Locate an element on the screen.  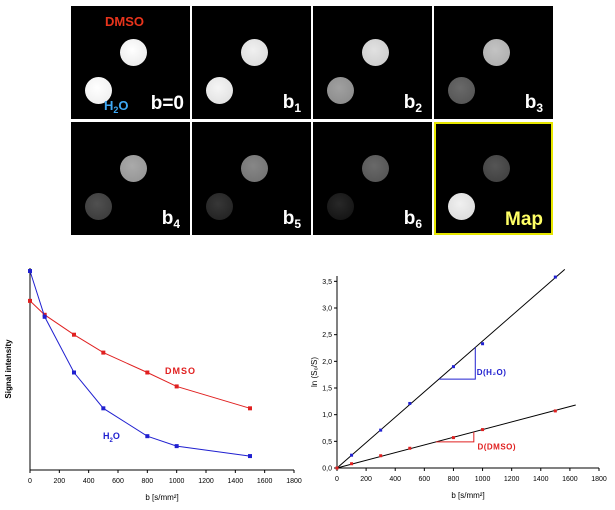
tile-label: b1 is located at coordinates (292, 103).